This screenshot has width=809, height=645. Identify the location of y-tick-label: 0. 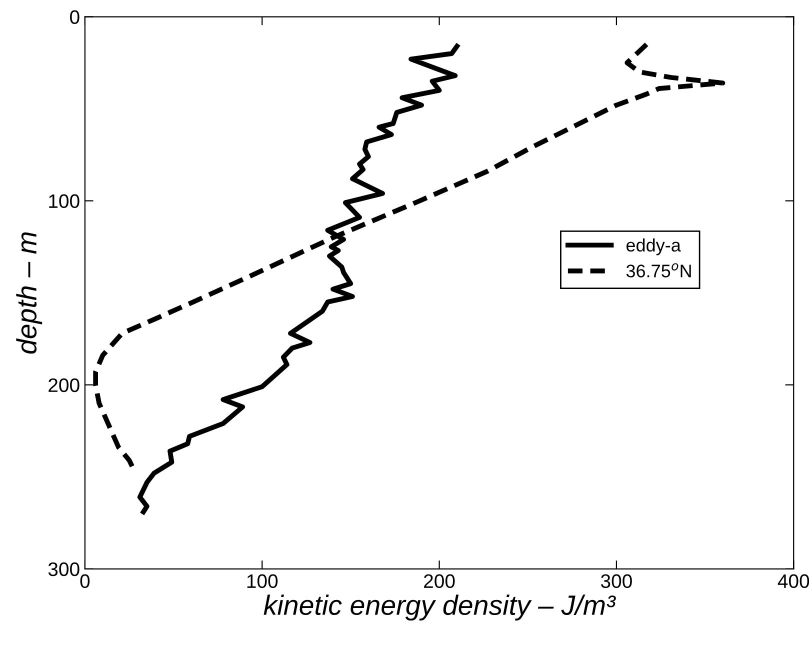
(75, 17).